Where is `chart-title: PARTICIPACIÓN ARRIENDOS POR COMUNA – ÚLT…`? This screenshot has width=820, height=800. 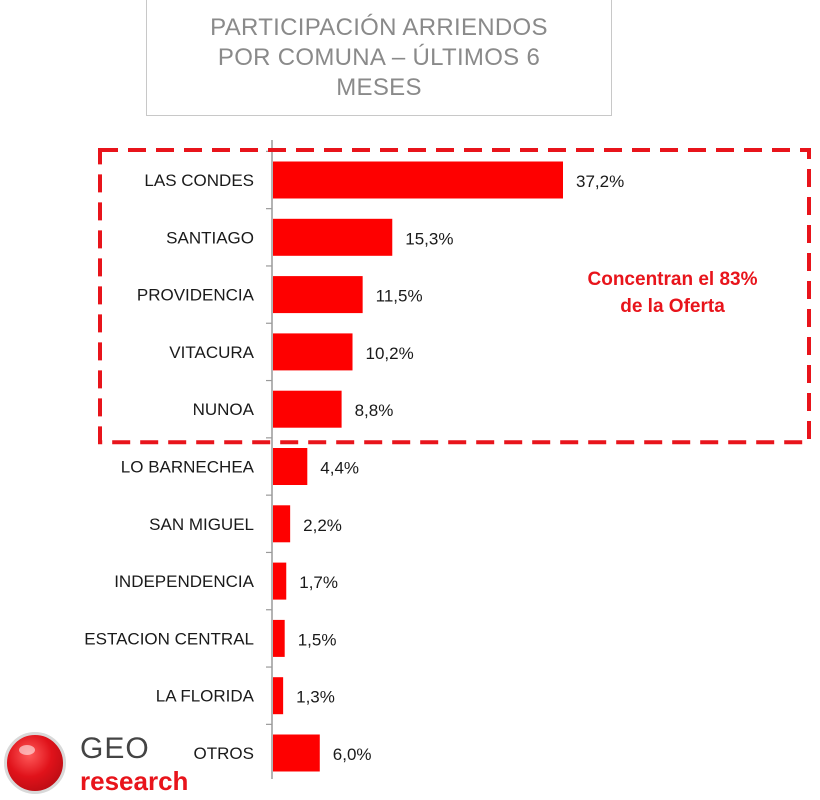
chart-title: PARTICIPACIÓN ARRIENDOS POR COMUNA – ÚLT… is located at coordinates (379, 57).